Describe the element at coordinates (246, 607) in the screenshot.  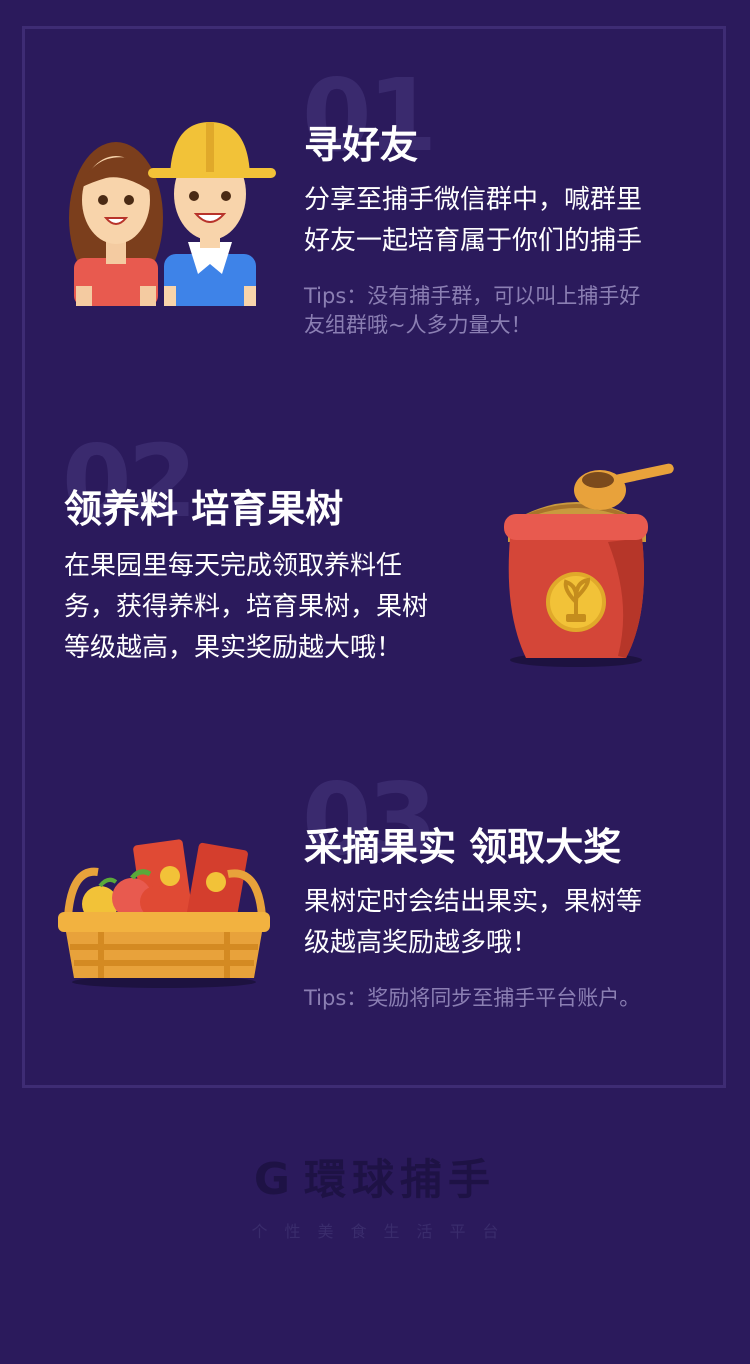
I see `description-line: 务，获得养料，培育果树，果树` at that location.